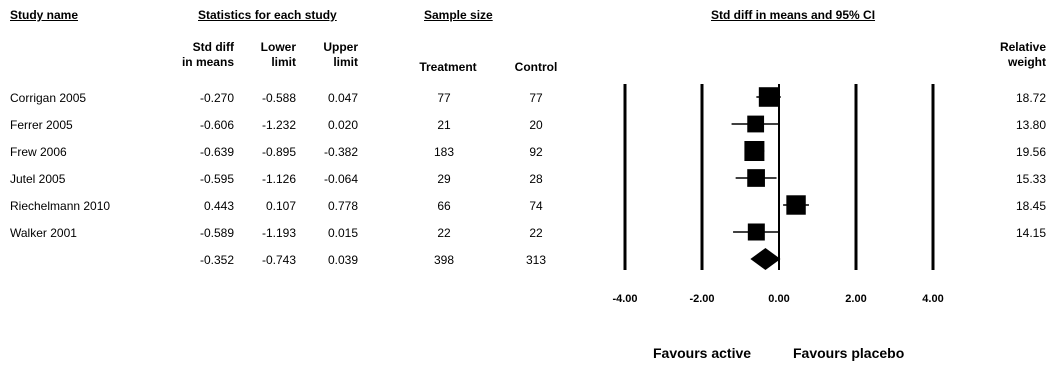 This screenshot has height=371, width=1056. Describe the element at coordinates (536, 206) in the screenshot. I see `control-cell: 74` at that location.